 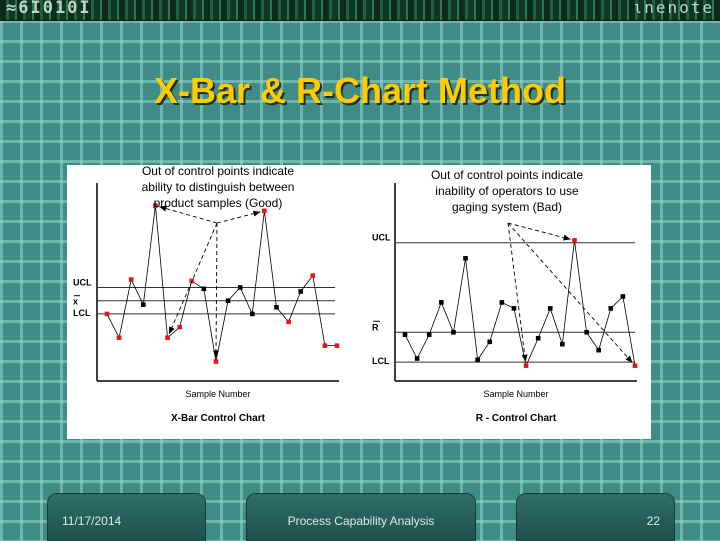 I want to click on chart1-x-axis-label: Sample Number, so click(x=217, y=394).